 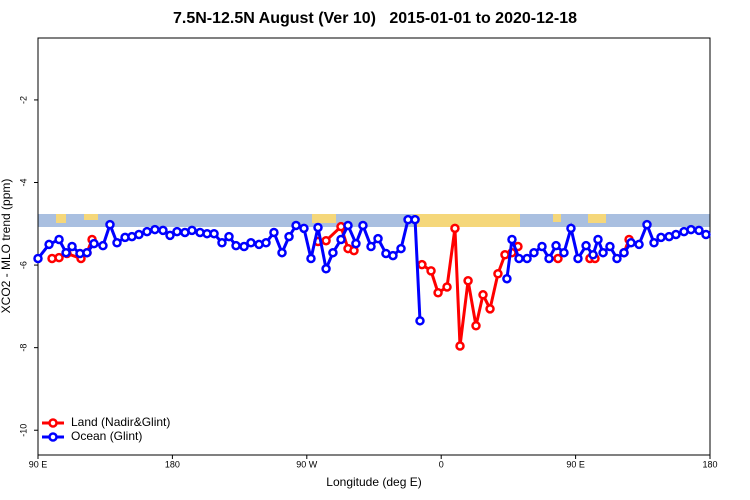 I want to click on x-axis-label: Longitude (deg E), so click(x=373, y=482).